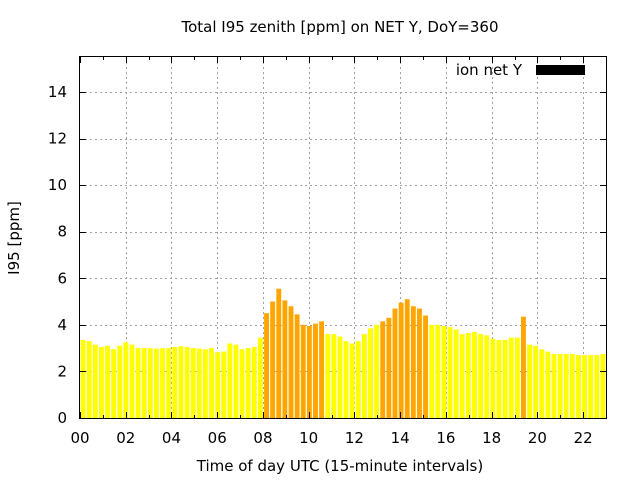 This screenshot has width=640, height=480. Describe the element at coordinates (62, 371) in the screenshot. I see `y-tick-label: 2` at that location.